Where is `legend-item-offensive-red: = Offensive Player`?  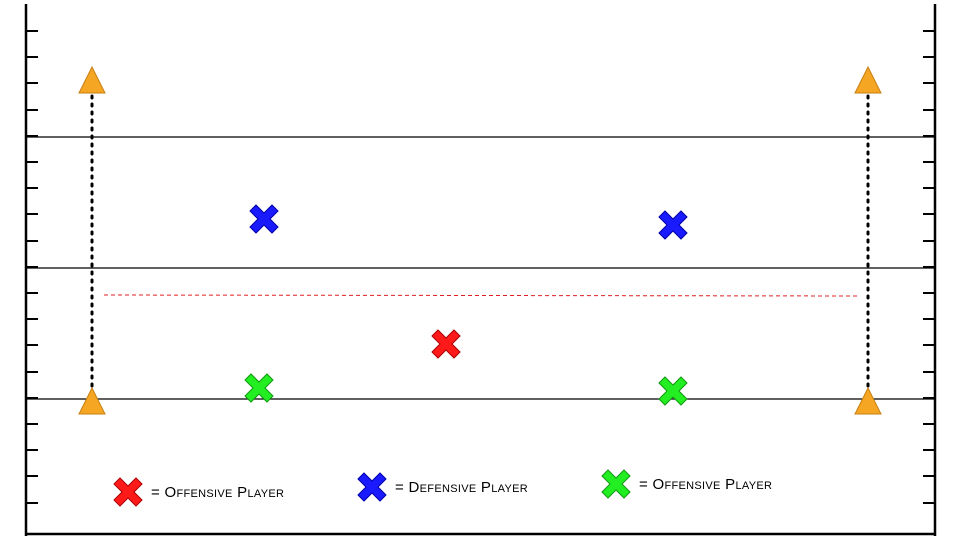
legend-item-offensive-red: = Offensive Player is located at coordinates (198, 492).